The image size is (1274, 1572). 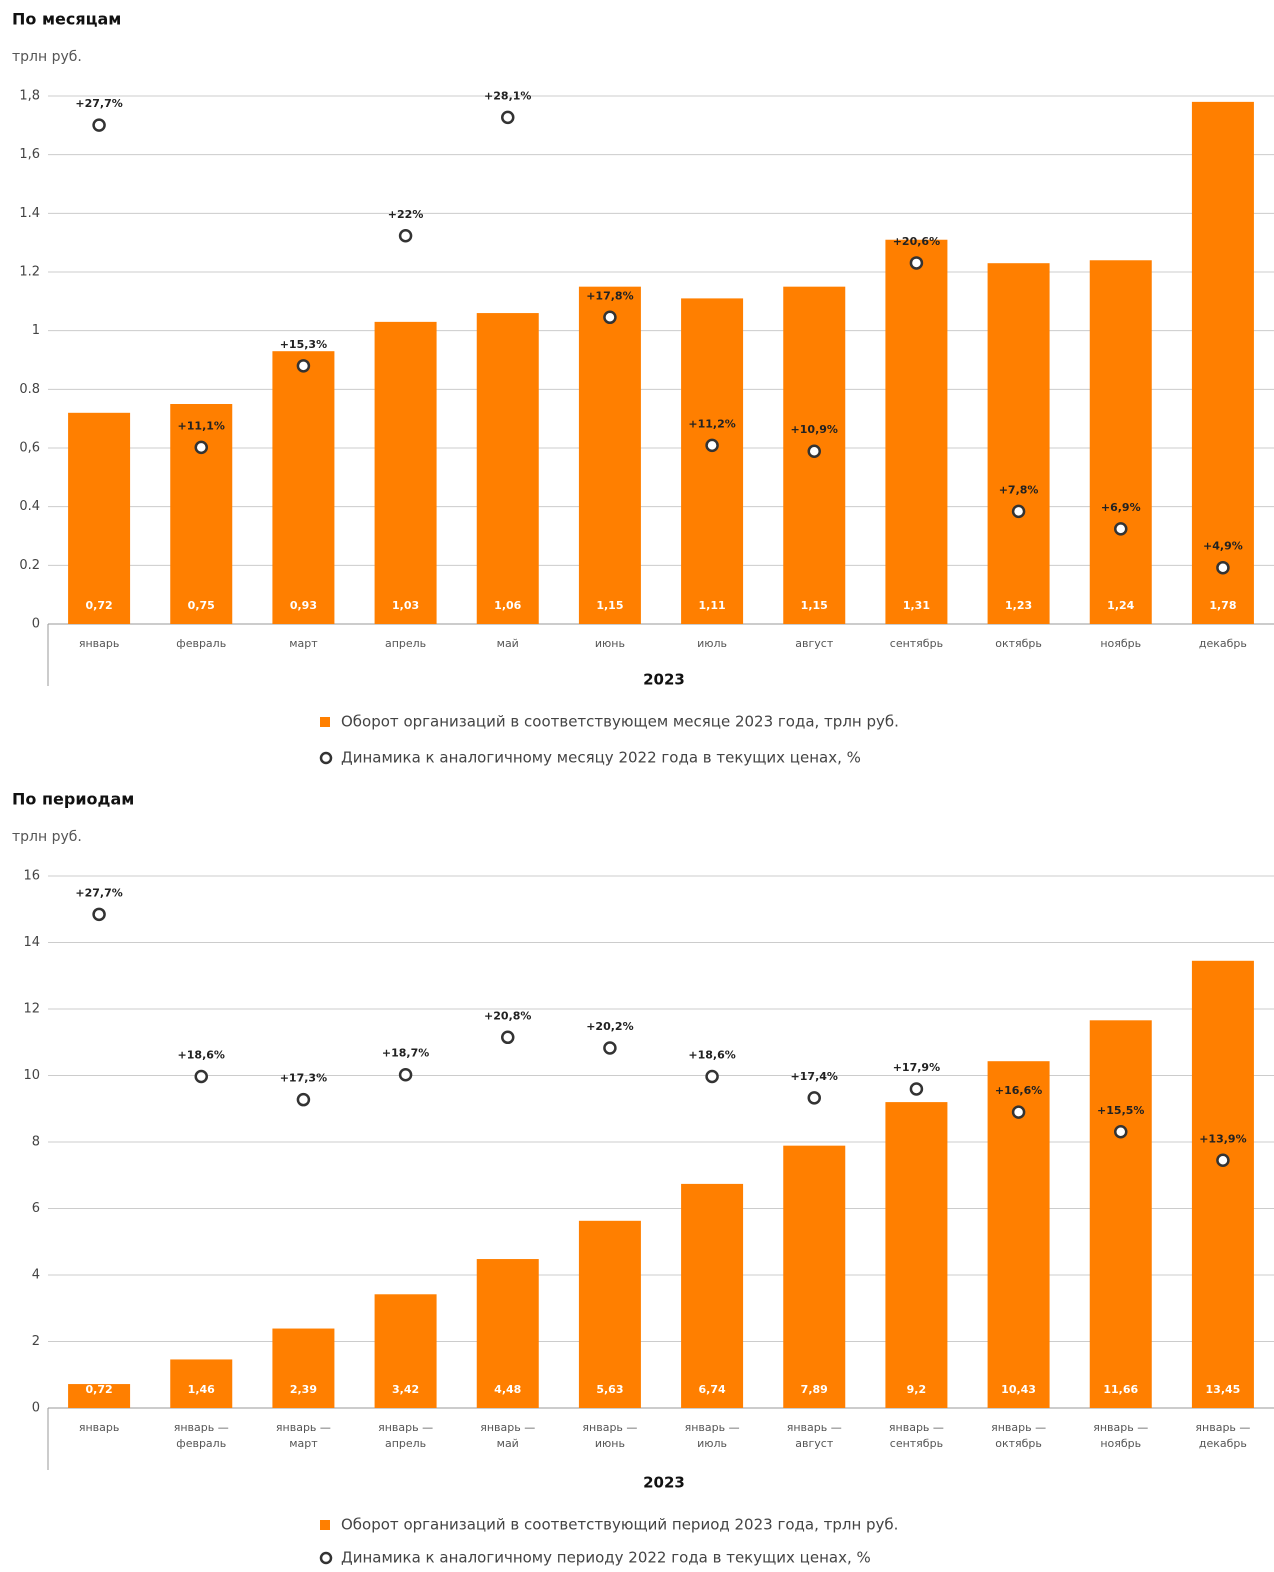 I want to click on bar-value-label: 1,24, so click(x=1120, y=605).